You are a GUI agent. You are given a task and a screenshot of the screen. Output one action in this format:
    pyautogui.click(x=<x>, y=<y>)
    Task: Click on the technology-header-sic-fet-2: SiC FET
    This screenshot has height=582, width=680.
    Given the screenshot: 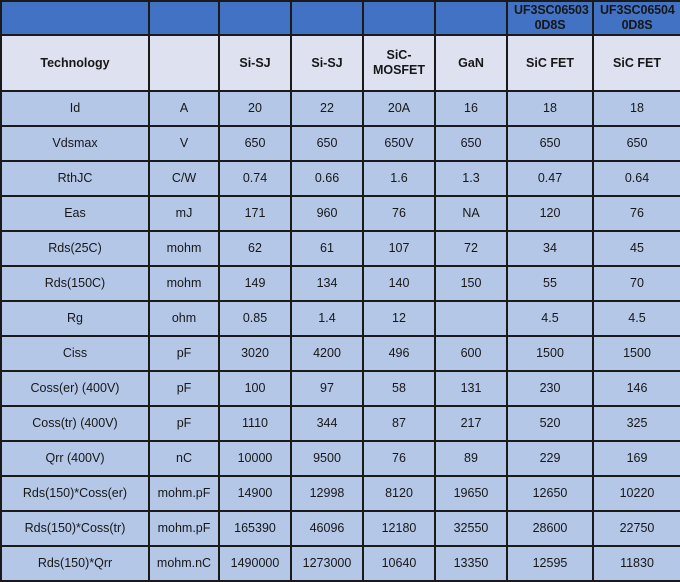 What is the action you would take?
    pyautogui.click(x=636, y=63)
    